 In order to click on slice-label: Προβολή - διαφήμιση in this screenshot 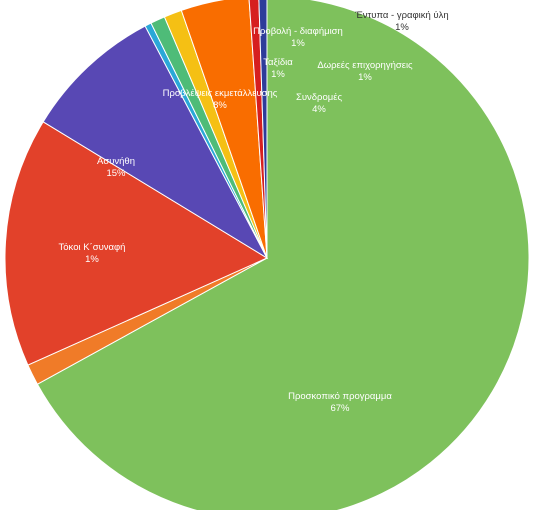, I will do `click(298, 31)`.